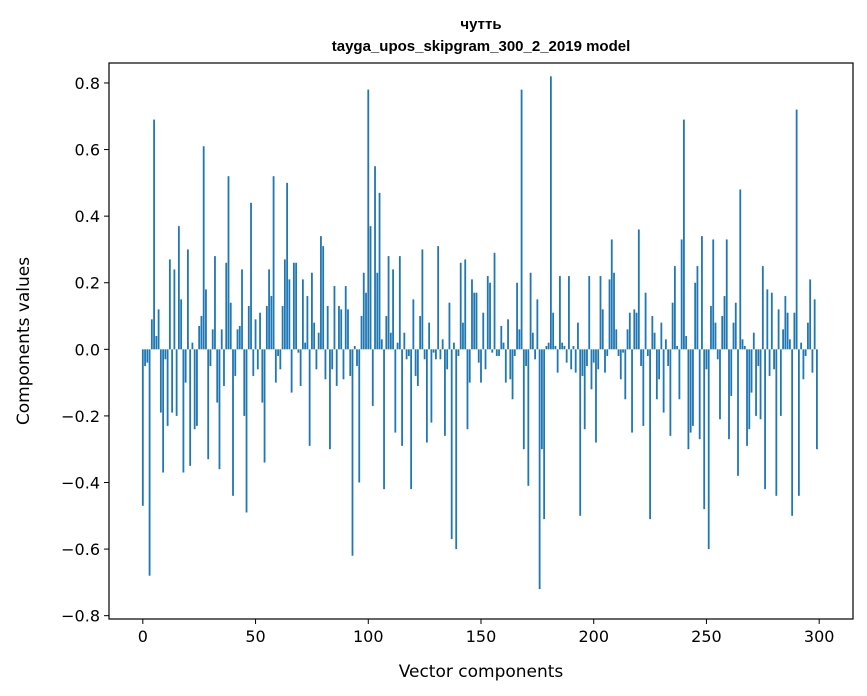  What do you see at coordinates (255, 636) in the screenshot?
I see `x-tick-label: 50` at bounding box center [255, 636].